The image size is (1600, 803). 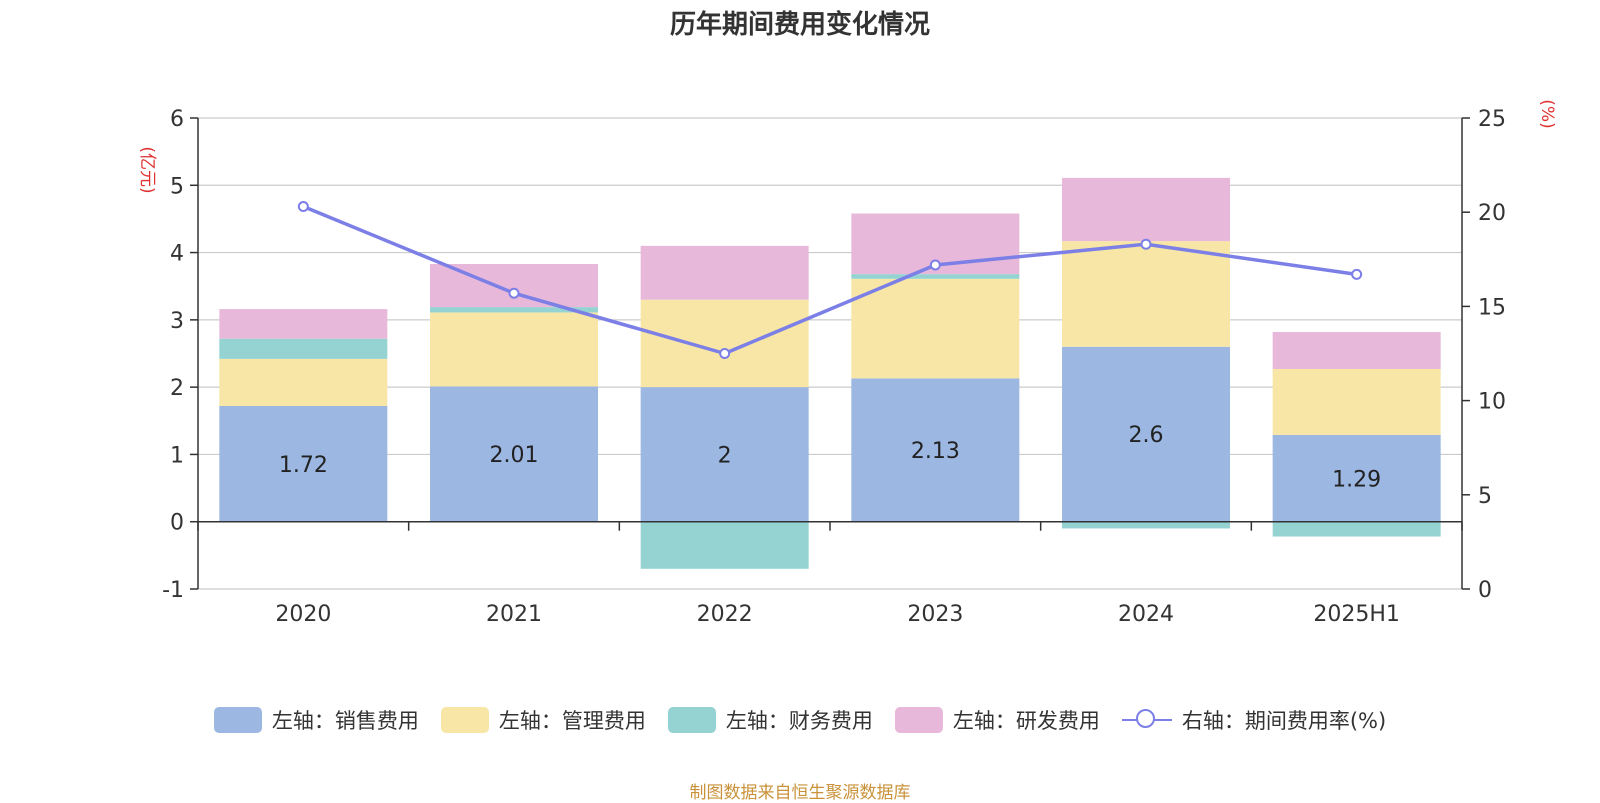 What do you see at coordinates (345, 721) in the screenshot?
I see `legend-label-sales: 左轴：销售费用` at bounding box center [345, 721].